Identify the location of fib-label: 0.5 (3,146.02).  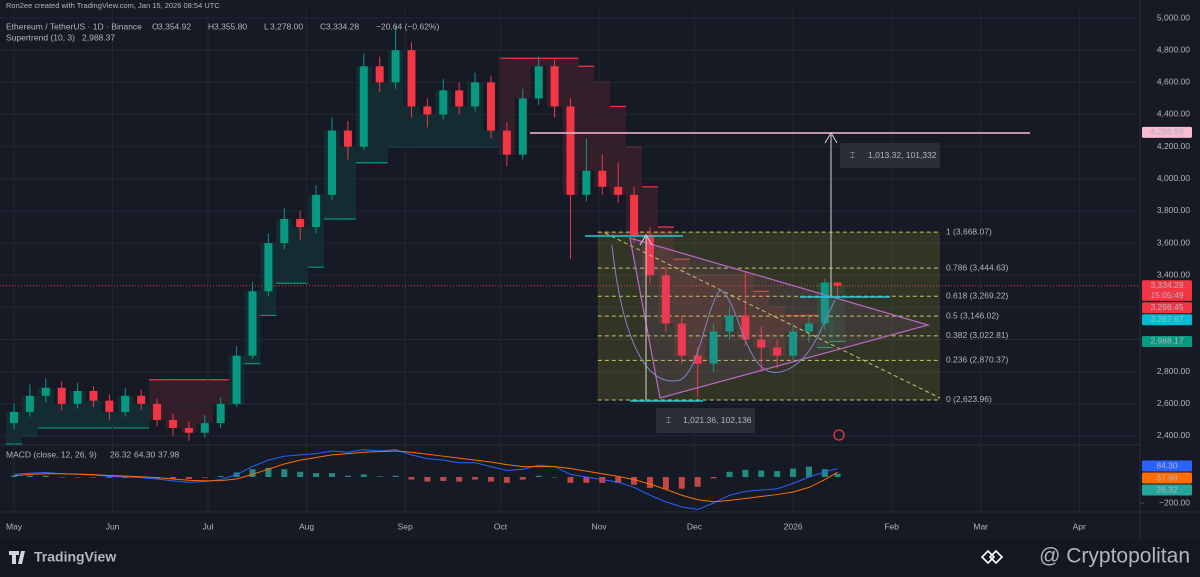
(972, 315).